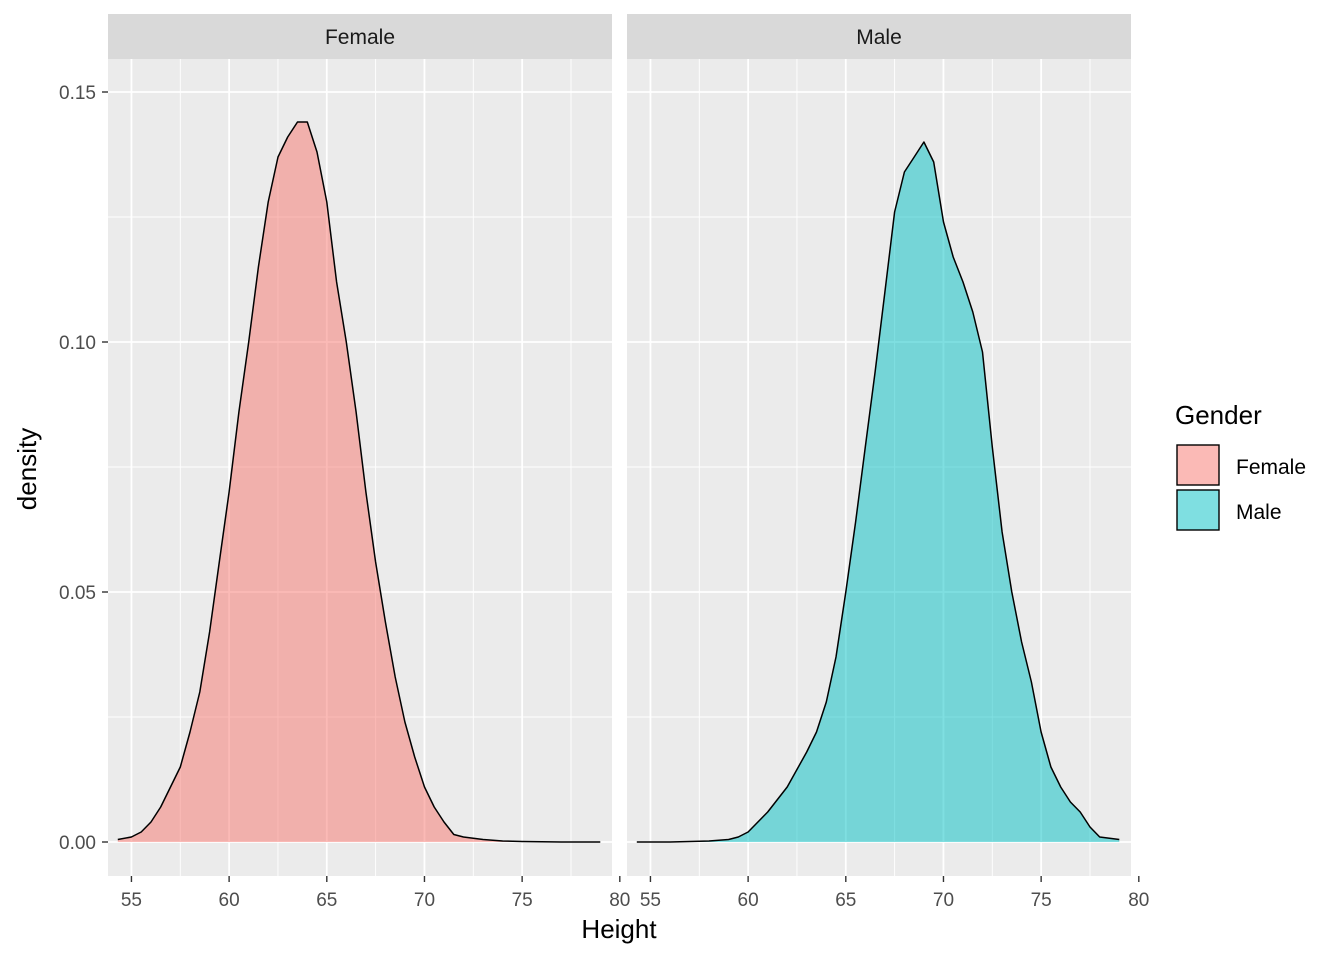 The image size is (1344, 965). What do you see at coordinates (77, 93) in the screenshot?
I see `y-tick-label: 0.15` at bounding box center [77, 93].